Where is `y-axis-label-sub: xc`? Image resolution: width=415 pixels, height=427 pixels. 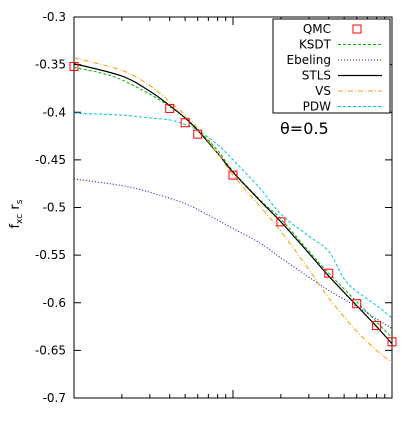 y-axis-label-sub: xc is located at coordinates (20, 219).